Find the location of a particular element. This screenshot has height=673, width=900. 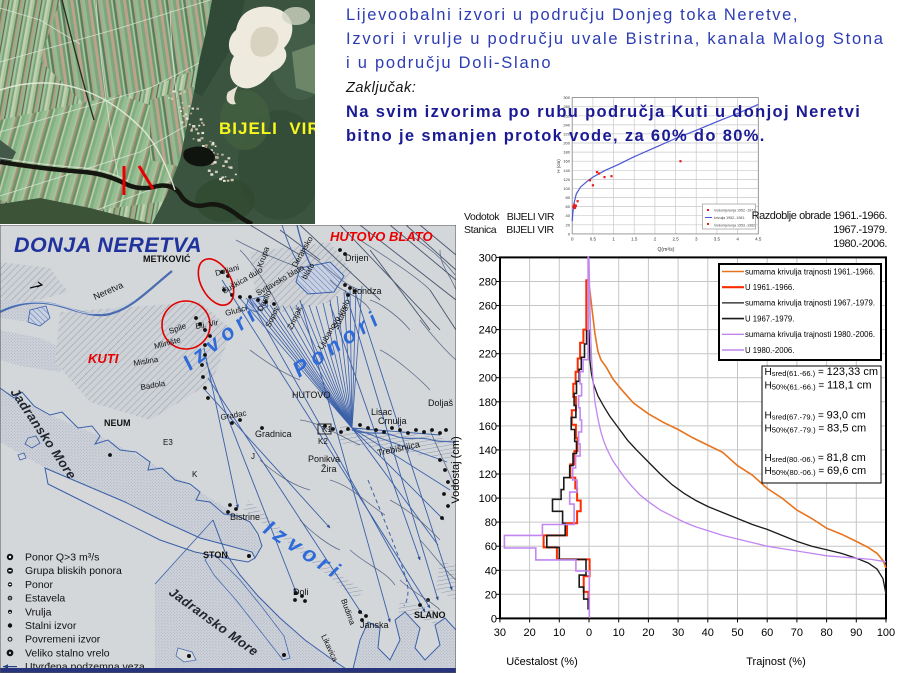

svg-text: 50 is located at coordinates (737, 633).